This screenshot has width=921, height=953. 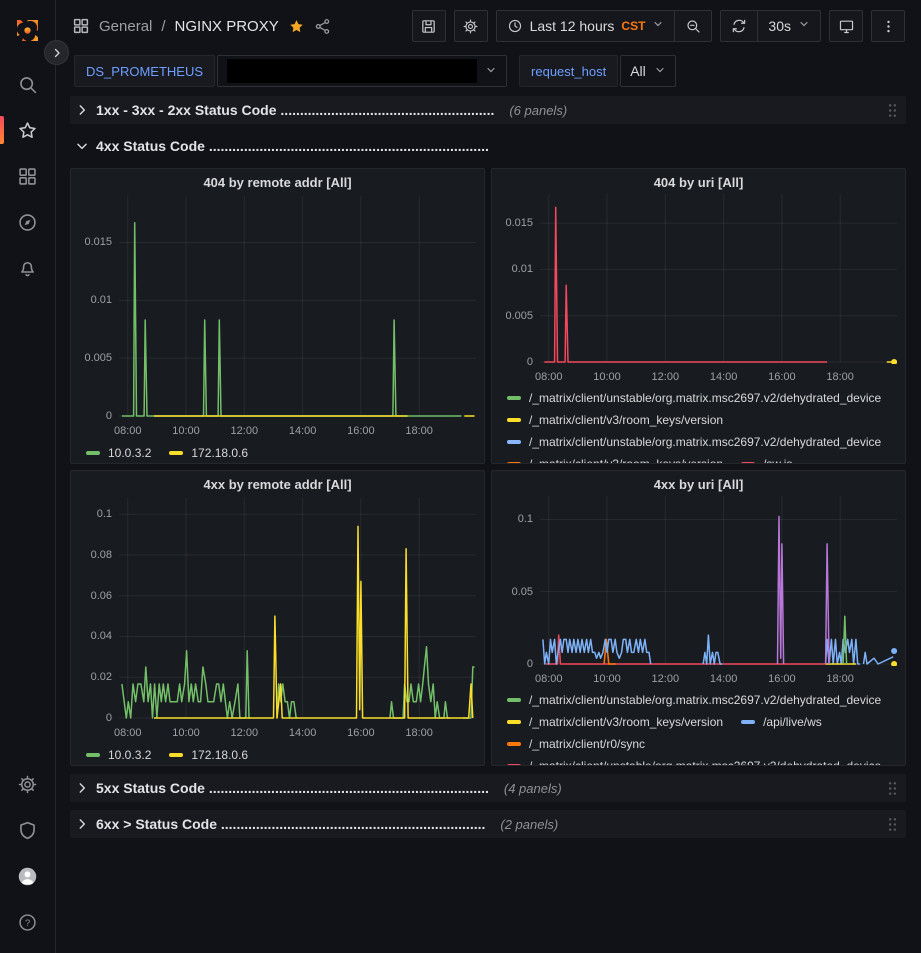 I want to click on zoom-out-time-button, so click(x=692, y=26).